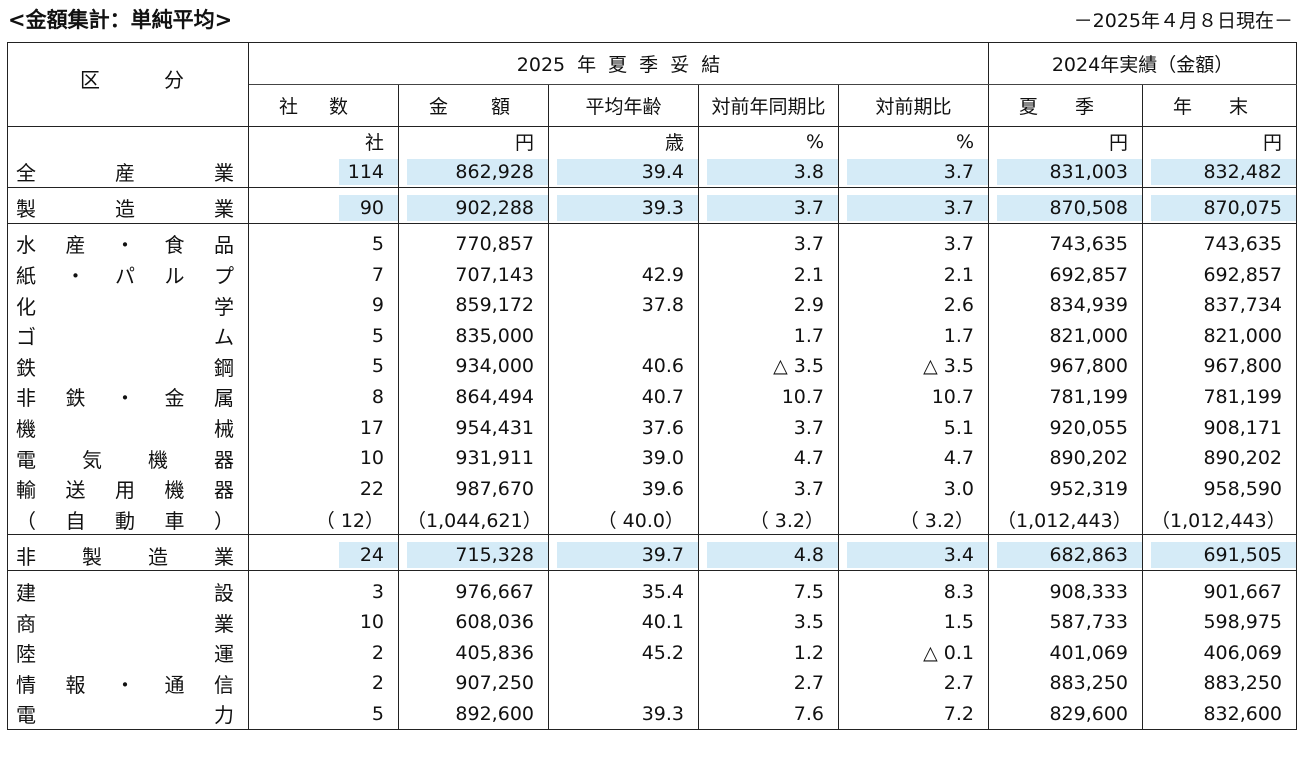 This screenshot has width=1303, height=784. Describe the element at coordinates (1243, 591) in the screenshot. I see `value-text: 901,667` at that location.